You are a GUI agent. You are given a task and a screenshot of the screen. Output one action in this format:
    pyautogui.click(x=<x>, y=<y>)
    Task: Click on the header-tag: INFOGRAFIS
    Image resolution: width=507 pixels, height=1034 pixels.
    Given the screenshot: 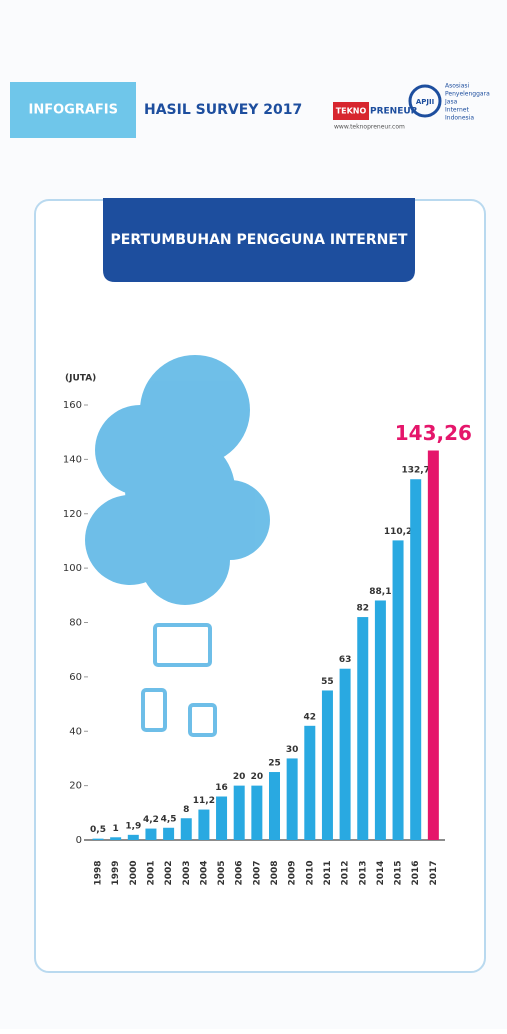 What is the action you would take?
    pyautogui.click(x=73, y=110)
    